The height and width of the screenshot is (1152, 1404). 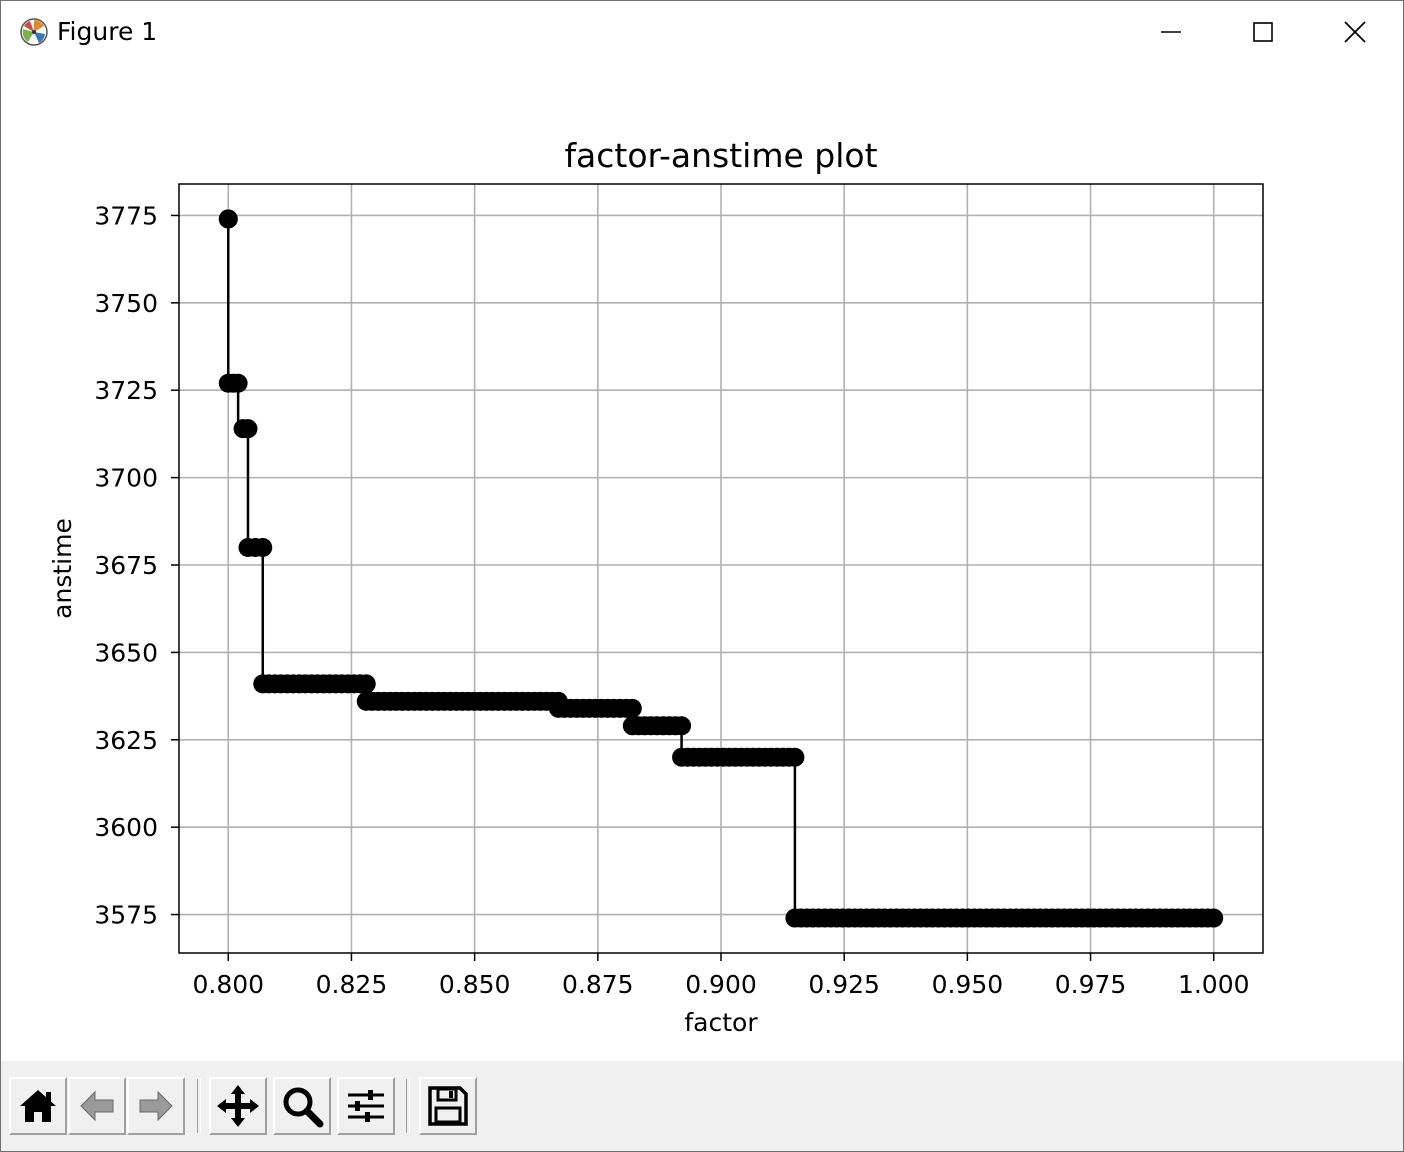 What do you see at coordinates (126, 565) in the screenshot?
I see `y-tick-label: 3675` at bounding box center [126, 565].